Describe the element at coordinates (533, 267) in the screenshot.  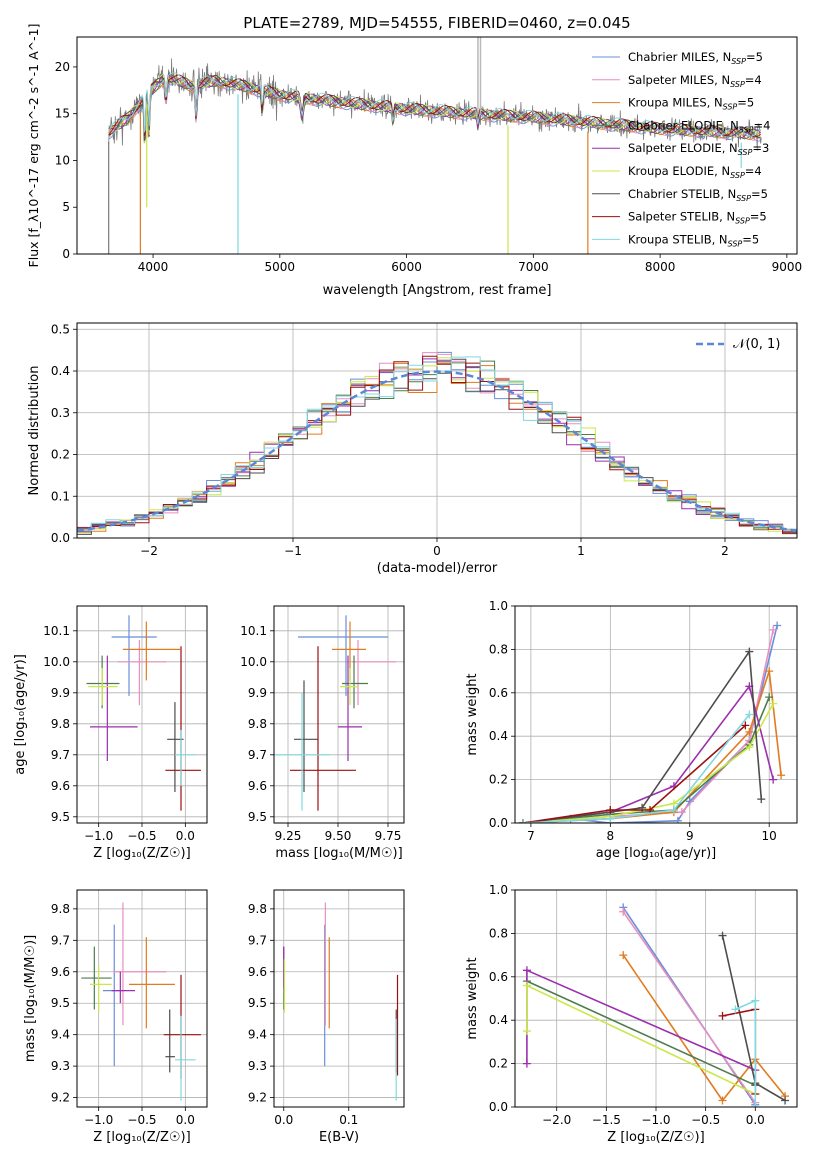
I see `spectrum-xtick-label: 7000` at that location.